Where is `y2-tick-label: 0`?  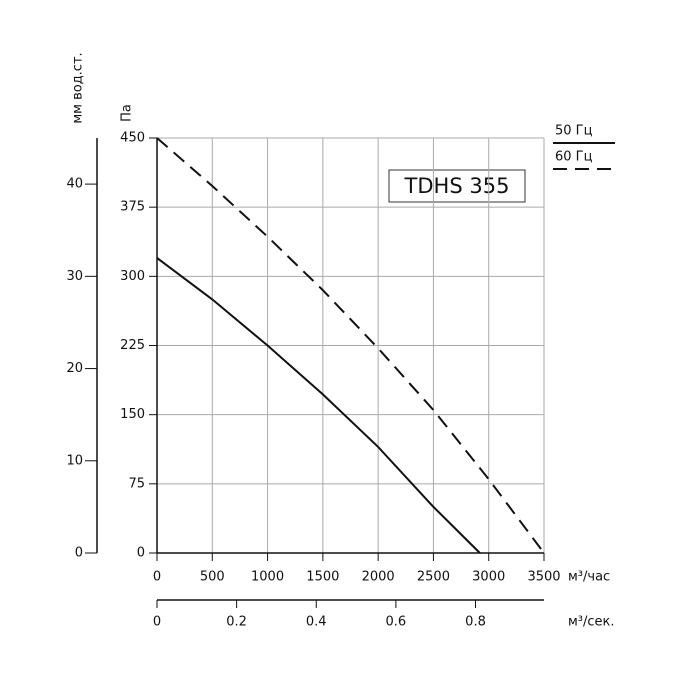
y2-tick-label: 0 is located at coordinates (79, 553).